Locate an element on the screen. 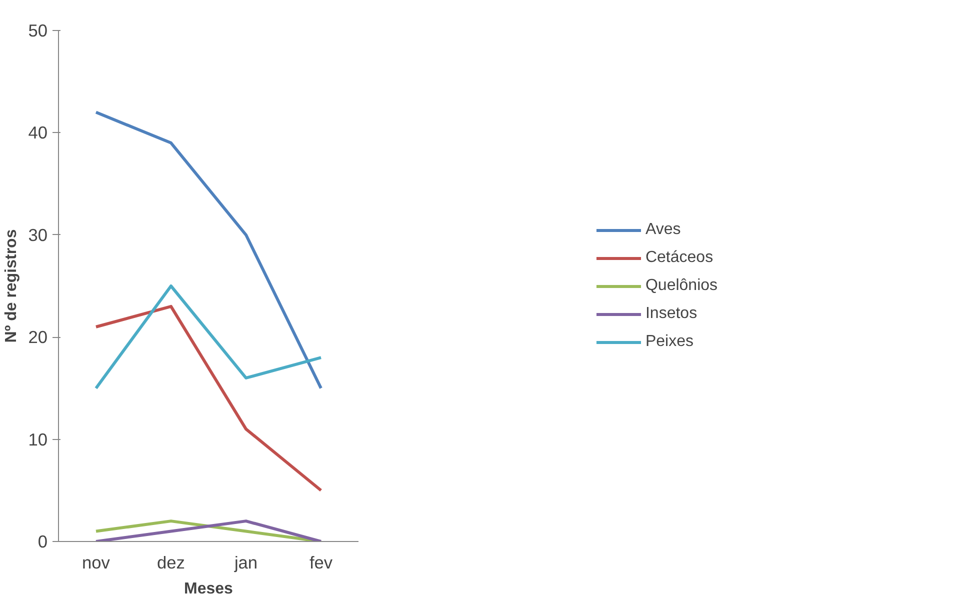 This screenshot has height=609, width=963. x-tick-label: nov is located at coordinates (96, 562).